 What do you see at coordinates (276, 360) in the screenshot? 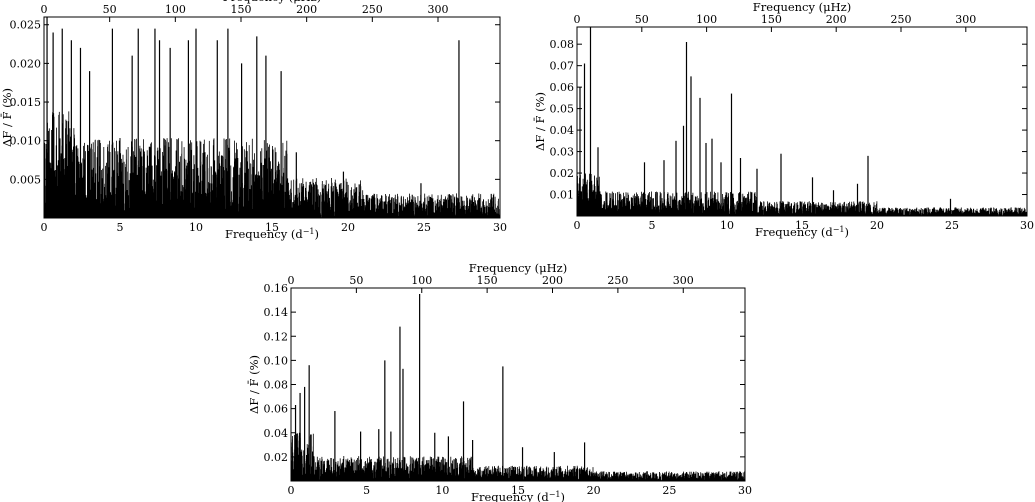
I see `y-tick-label: 0.10` at bounding box center [276, 360].